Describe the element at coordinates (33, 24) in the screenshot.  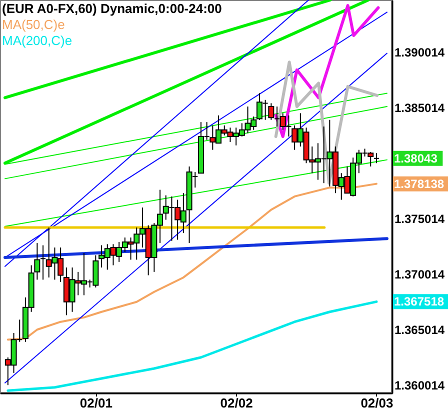
I see `text: MA(50,C)e` at that location.